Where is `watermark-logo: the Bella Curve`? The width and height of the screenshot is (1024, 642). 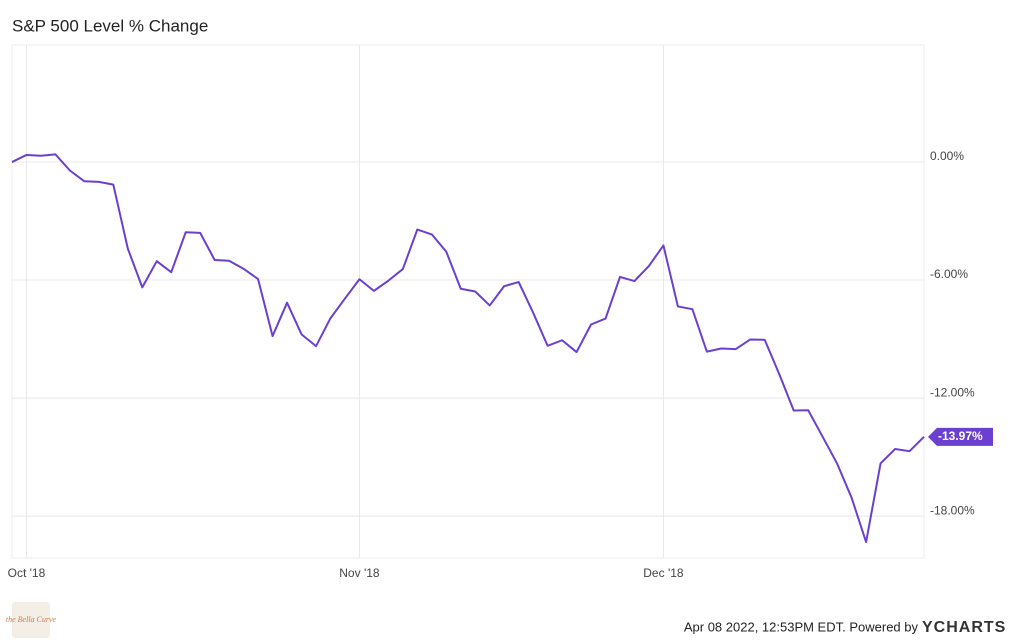
watermark-logo: the Bella Curve is located at coordinates (31, 620).